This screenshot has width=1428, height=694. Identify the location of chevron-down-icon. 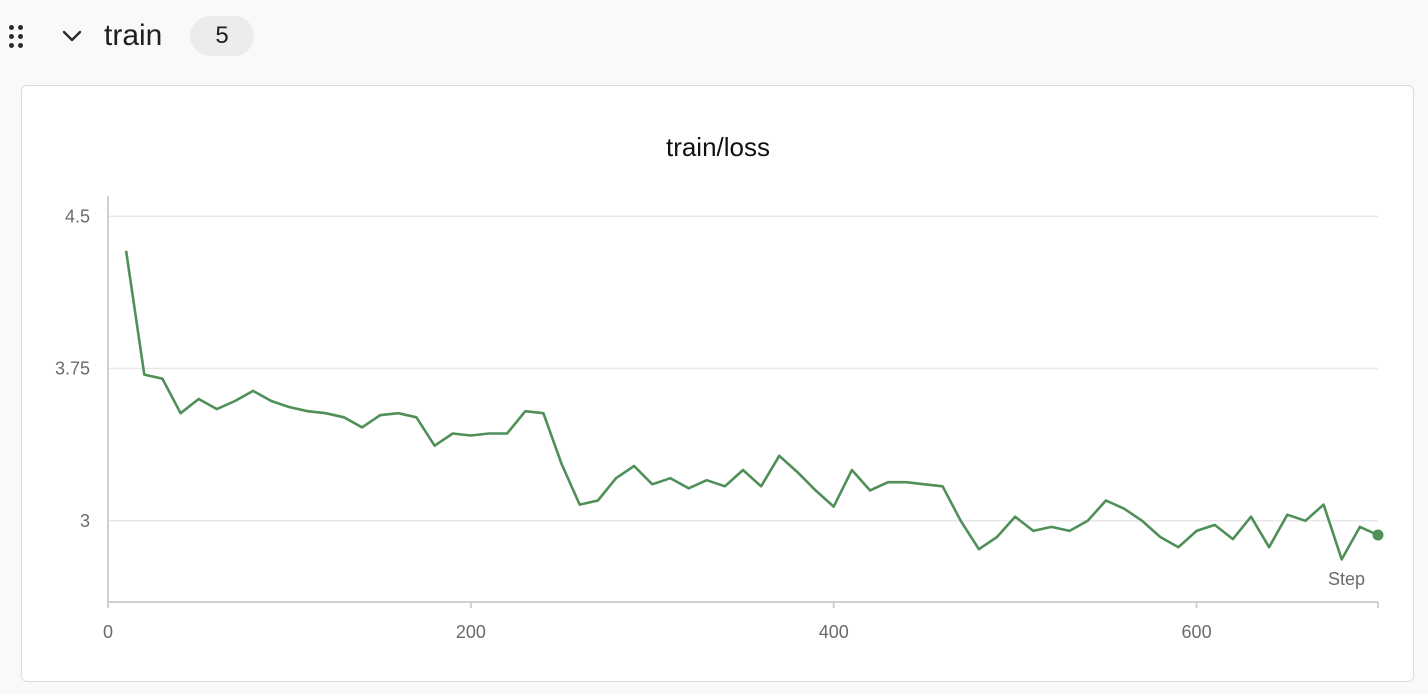
(72, 36).